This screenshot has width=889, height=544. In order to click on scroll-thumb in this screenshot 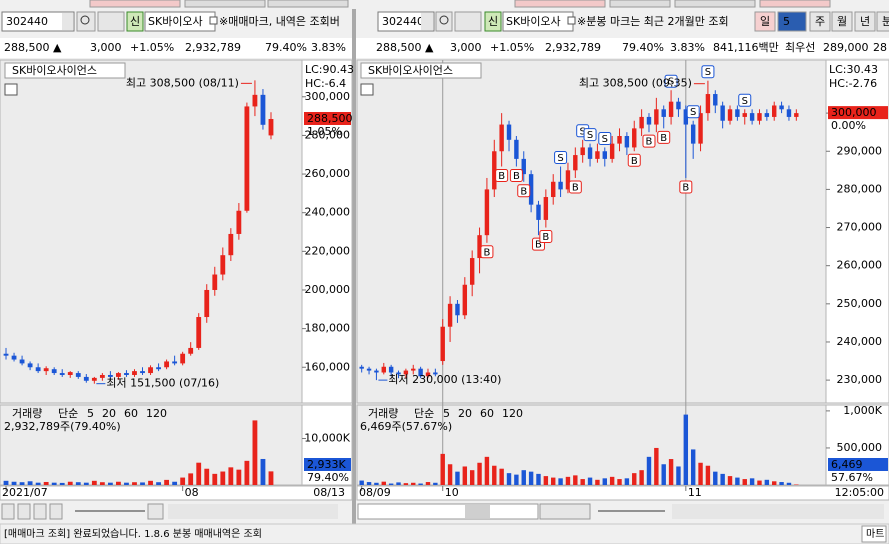, I will do `click(477, 511)`.